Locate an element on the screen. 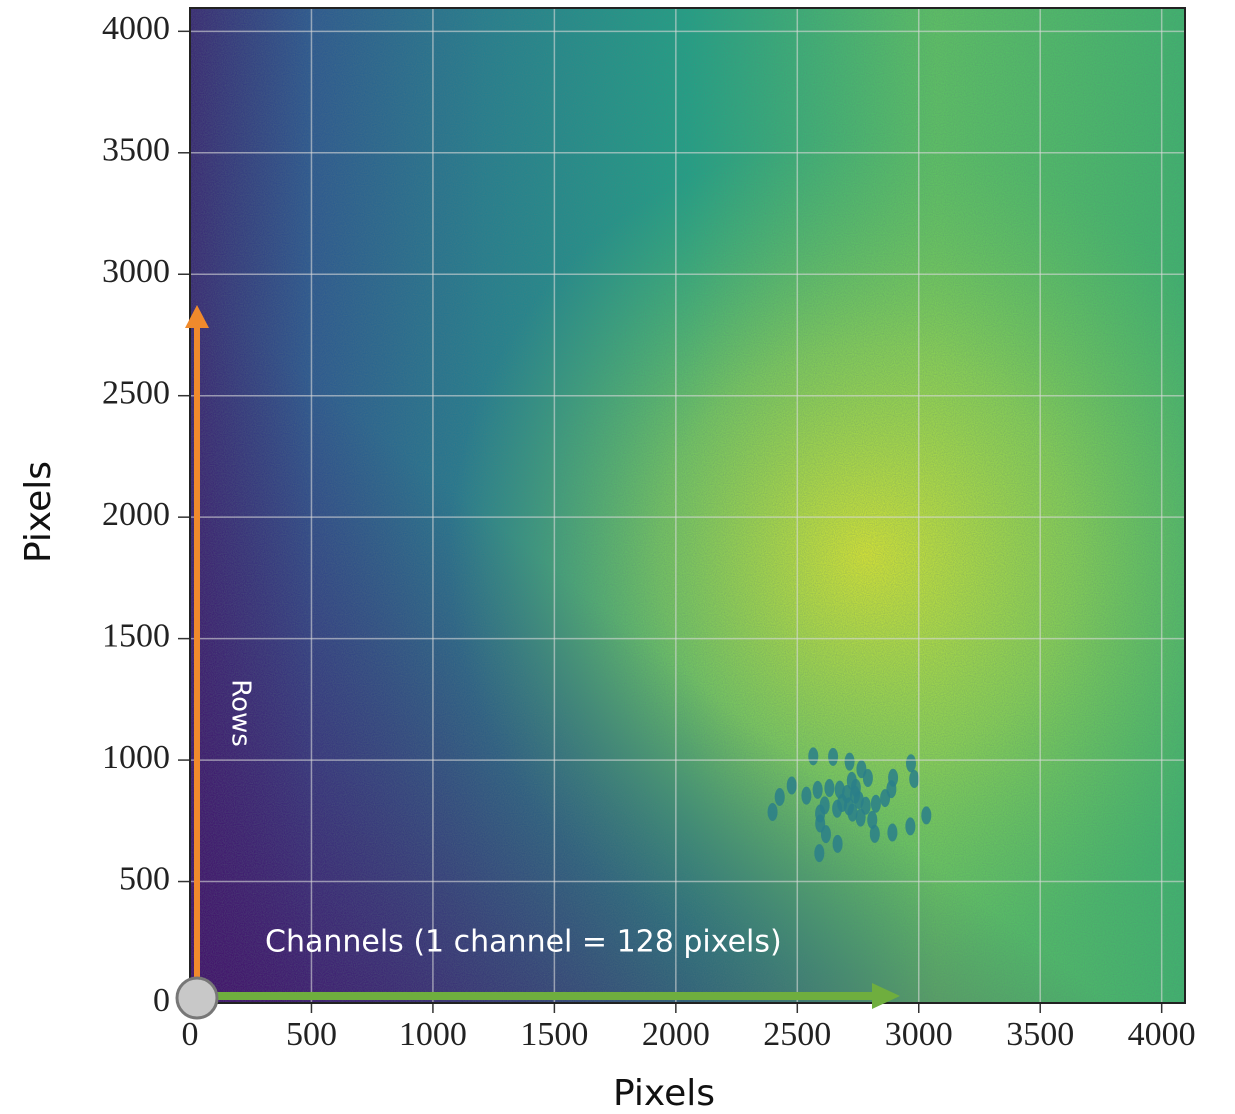 This screenshot has width=1235, height=1114. channels-label: Channels (1 channel = 128 pixels) is located at coordinates (523, 942).